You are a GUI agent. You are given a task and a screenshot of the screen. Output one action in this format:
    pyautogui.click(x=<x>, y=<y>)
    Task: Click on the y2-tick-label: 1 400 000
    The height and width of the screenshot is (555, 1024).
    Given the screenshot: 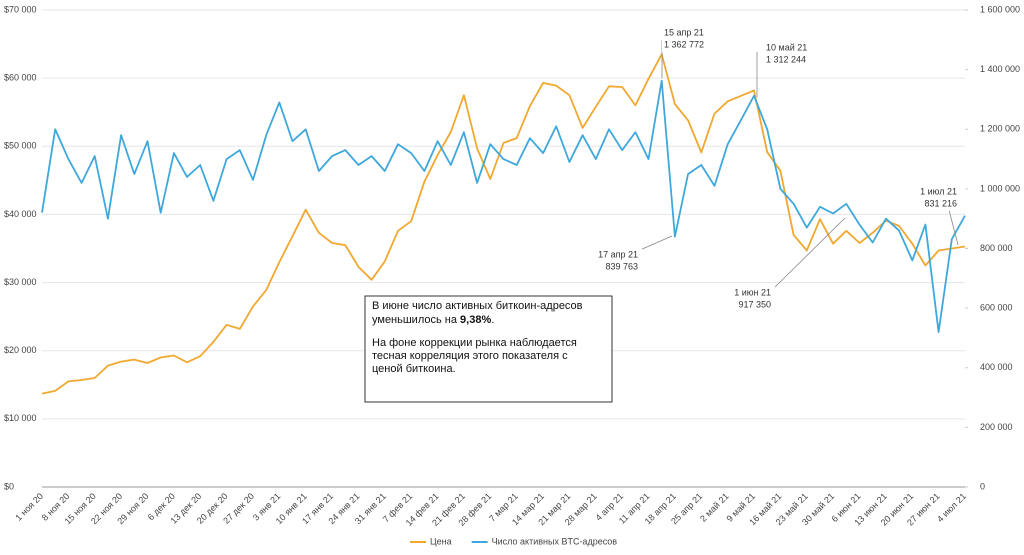 What is the action you would take?
    pyautogui.click(x=1000, y=69)
    